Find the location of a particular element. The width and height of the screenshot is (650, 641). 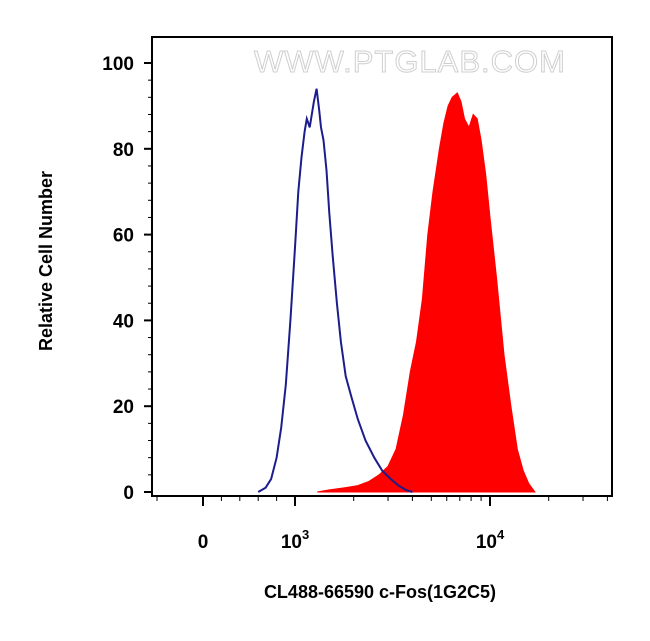

y-tick-label: 0 is located at coordinates (128, 493).